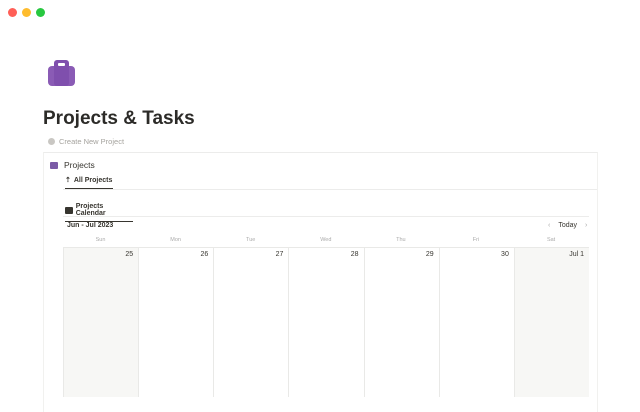 This screenshot has width=640, height=412. Describe the element at coordinates (476, 240) in the screenshot. I see `weekday-header: Fri` at that location.